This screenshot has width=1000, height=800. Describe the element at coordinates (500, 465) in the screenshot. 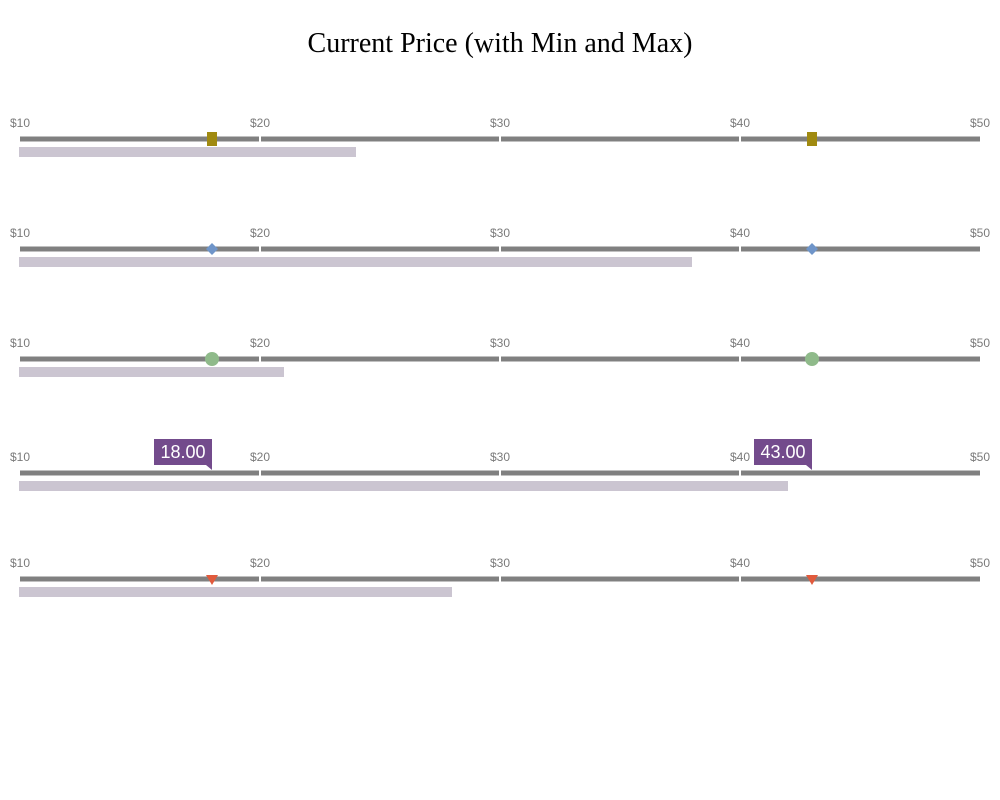

I see `bullet-row-4: $10 $20 $30 $40 $50 18.00 43.00` at that location.